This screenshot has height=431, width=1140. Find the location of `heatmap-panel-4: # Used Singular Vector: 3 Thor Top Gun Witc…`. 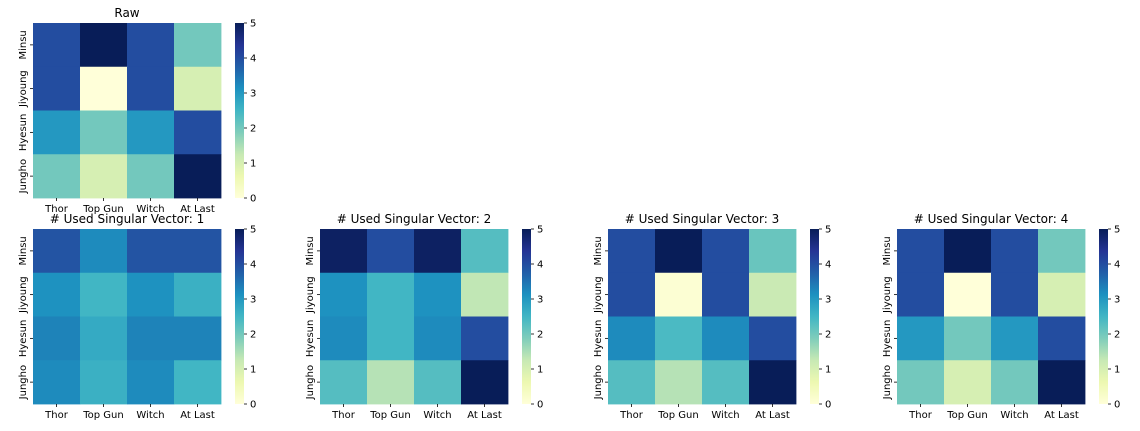

heatmap-panel-4: # Used Singular Vector: 3 Thor Top Gun Witc… is located at coordinates (712, 316).